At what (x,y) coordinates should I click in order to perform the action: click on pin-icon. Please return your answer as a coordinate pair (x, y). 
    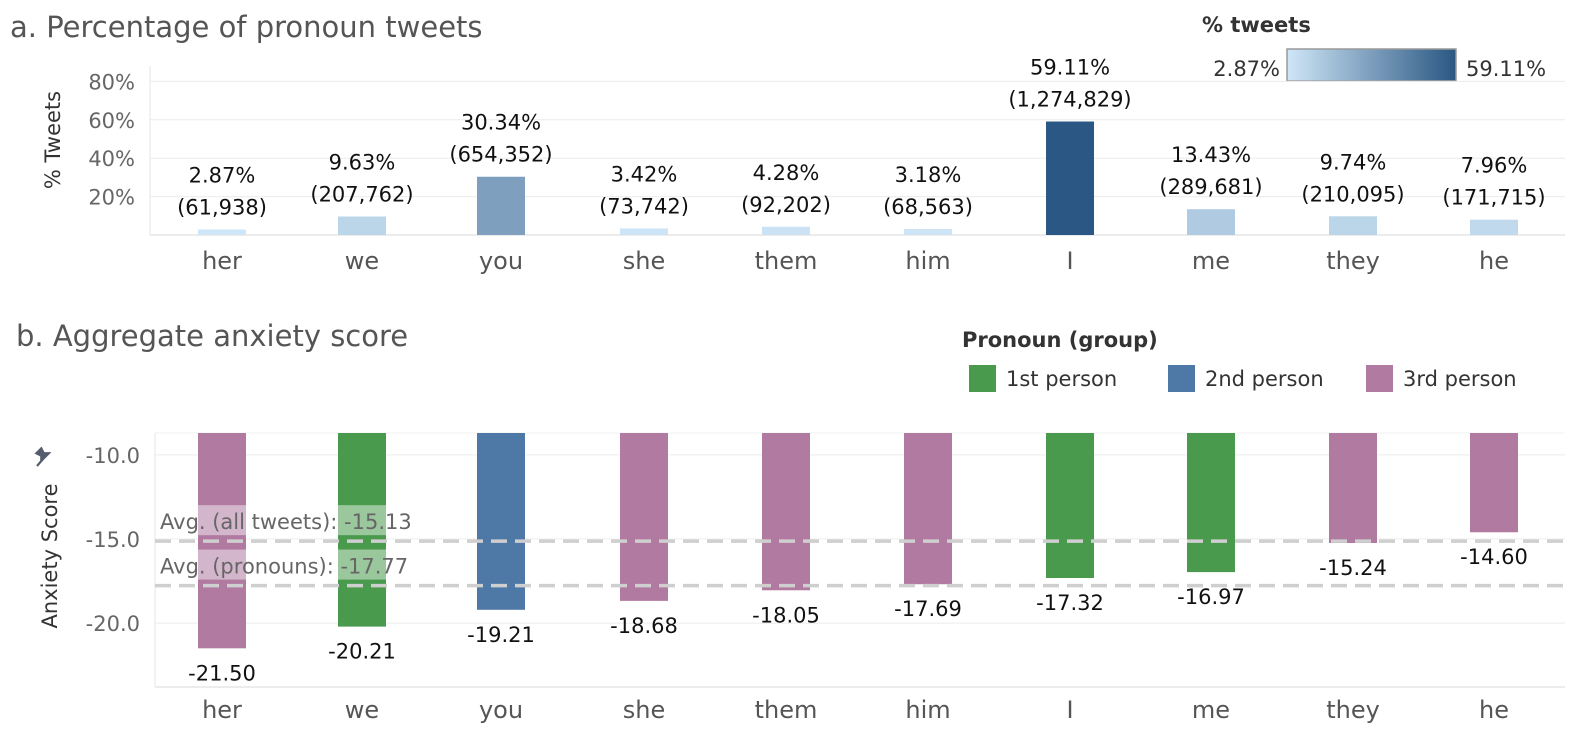
    Looking at the image, I should click on (42, 455).